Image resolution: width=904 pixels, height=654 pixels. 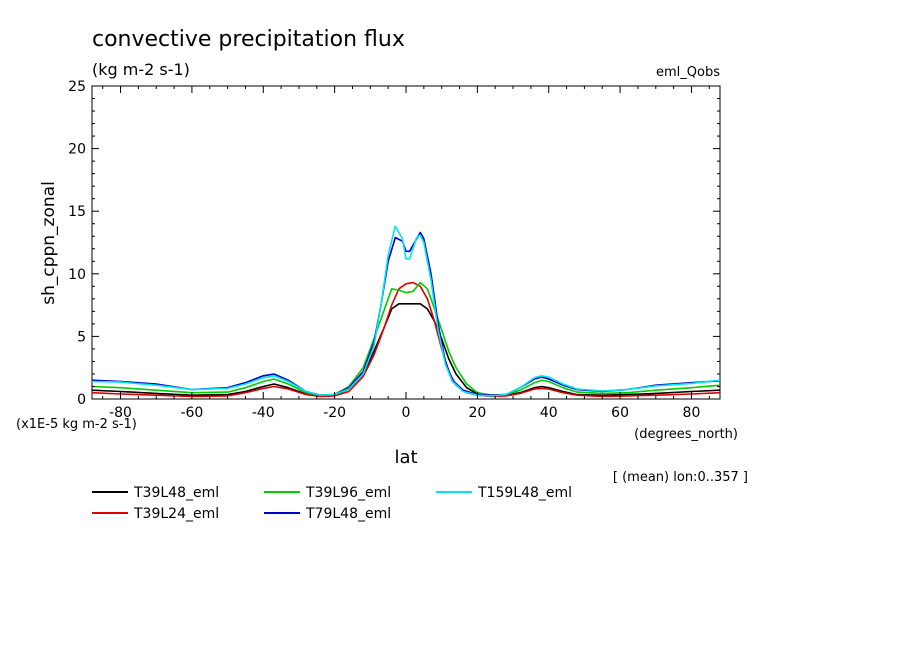 I want to click on x-tick-label: 60, so click(x=620, y=413).